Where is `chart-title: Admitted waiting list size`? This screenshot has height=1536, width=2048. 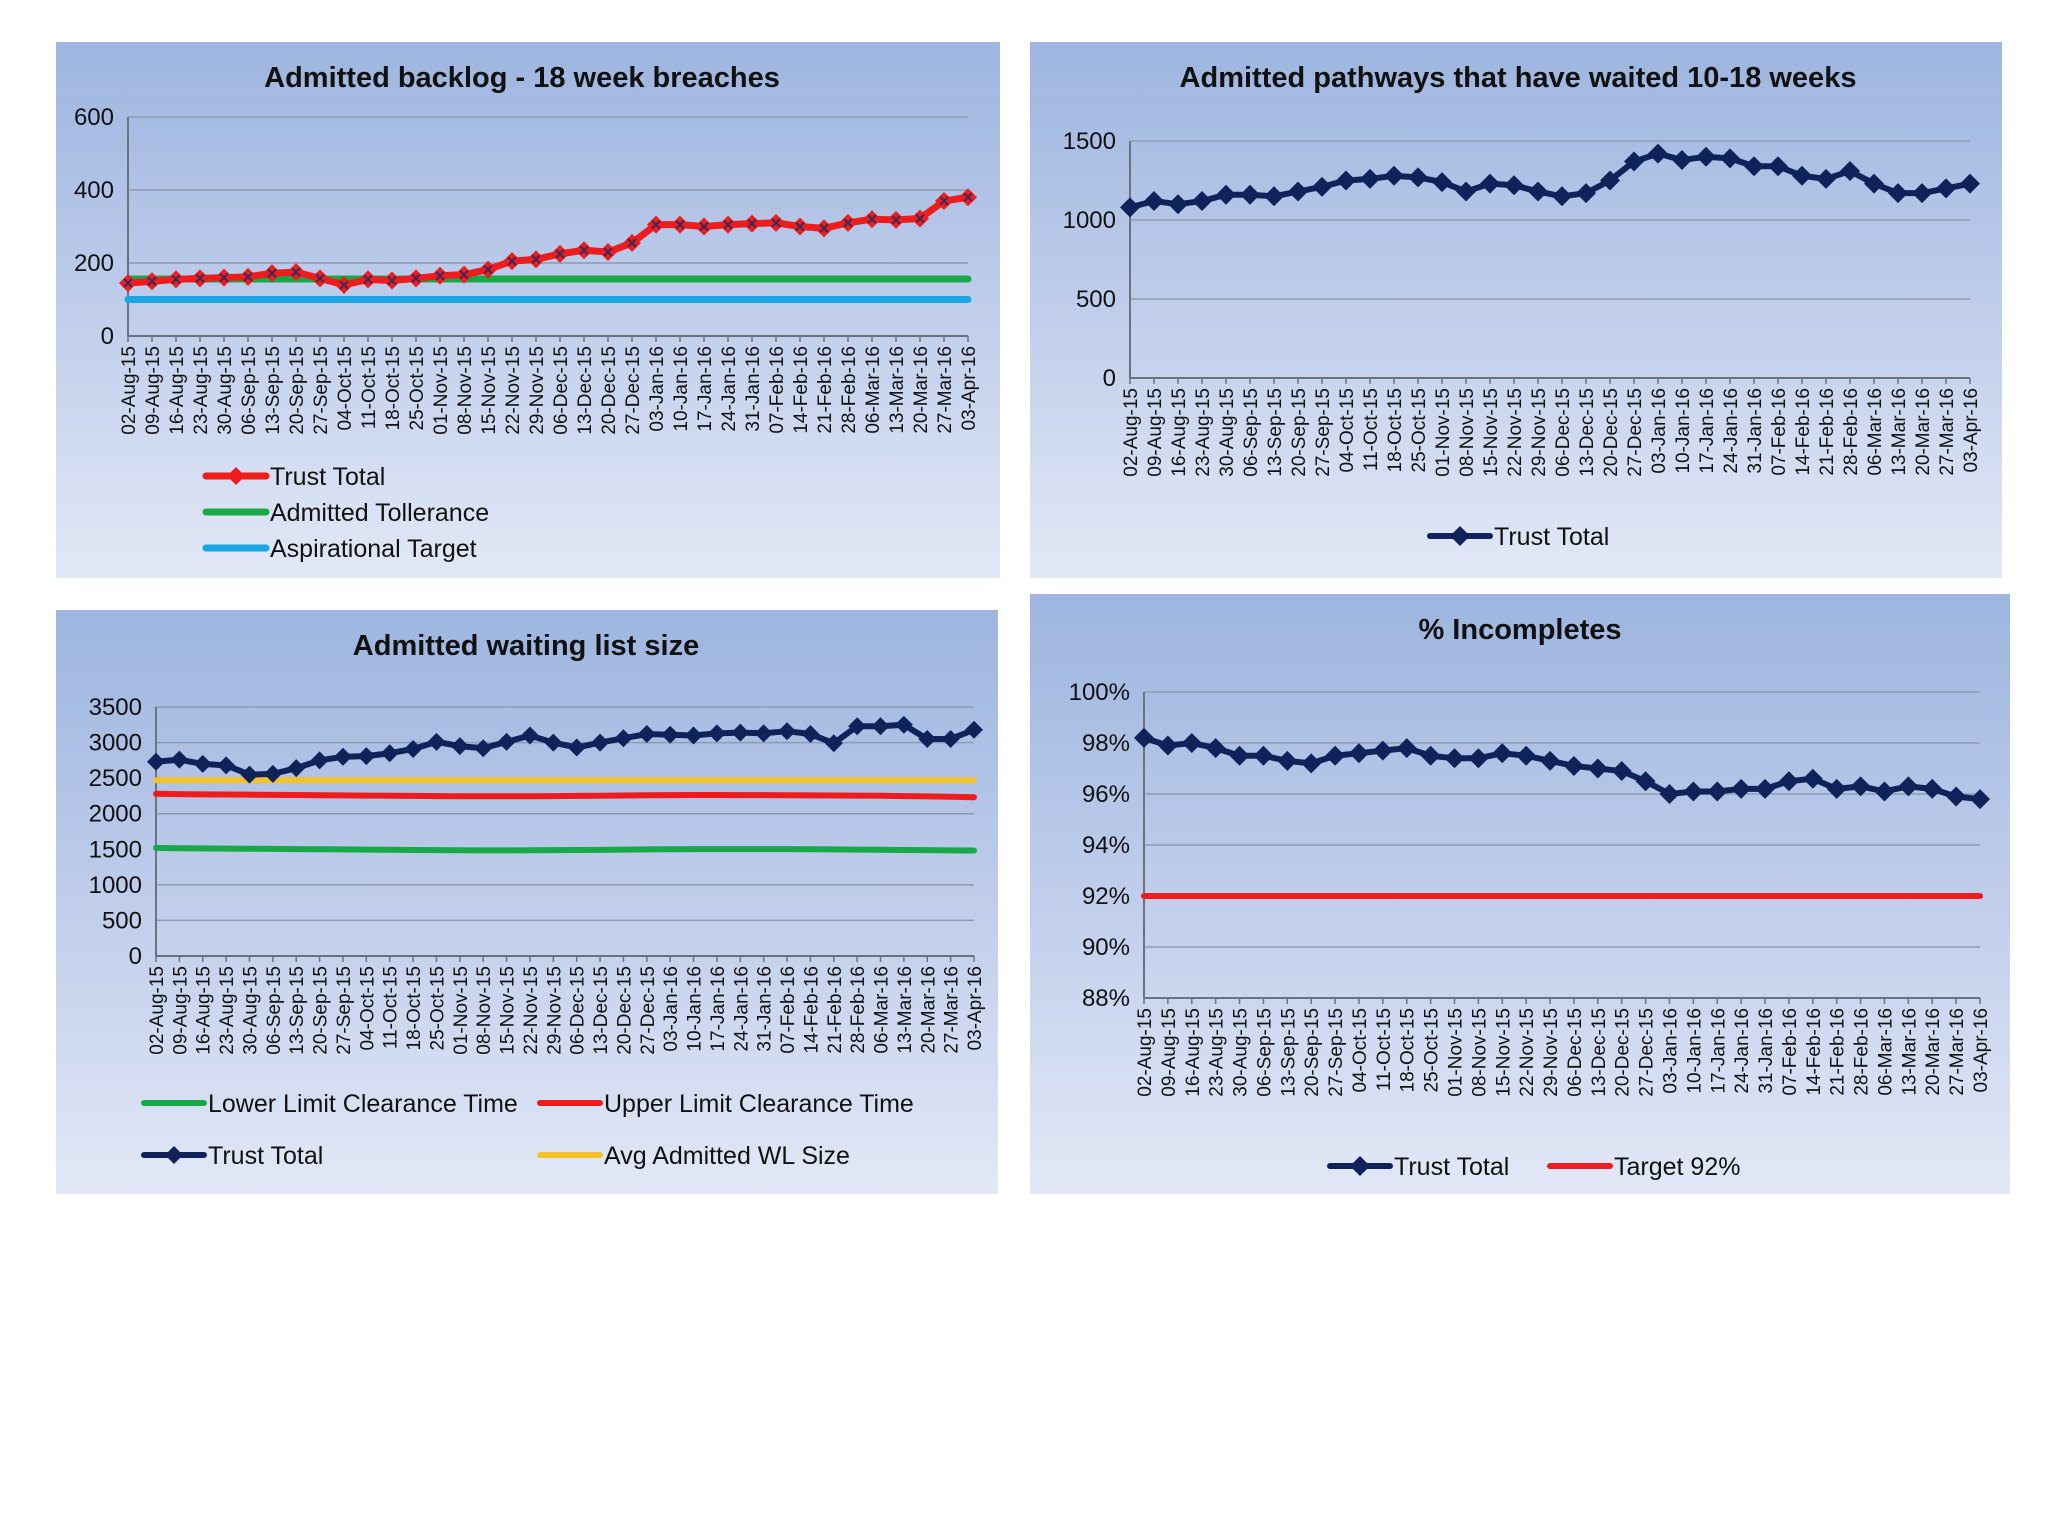
chart-title: Admitted waiting list size is located at coordinates (526, 646).